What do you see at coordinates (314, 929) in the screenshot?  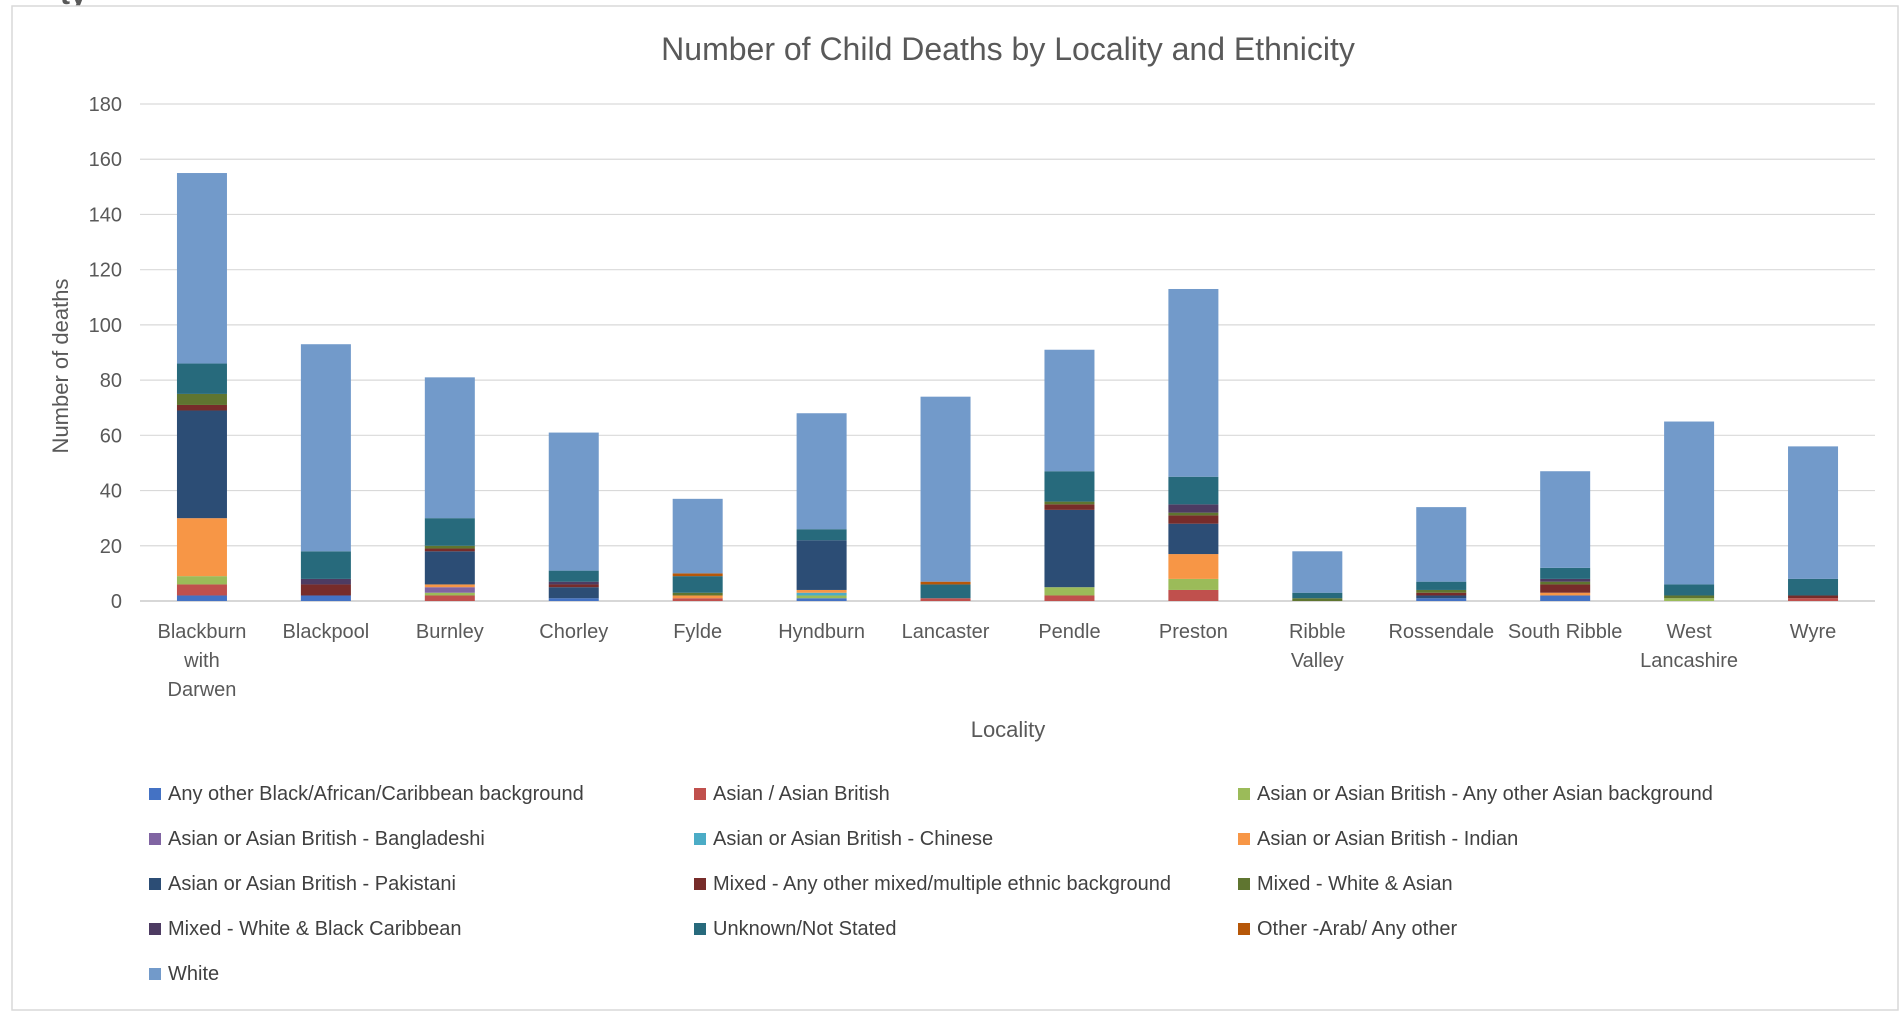 I see `legend-entry: Mixed - White & Black Caribbean` at bounding box center [314, 929].